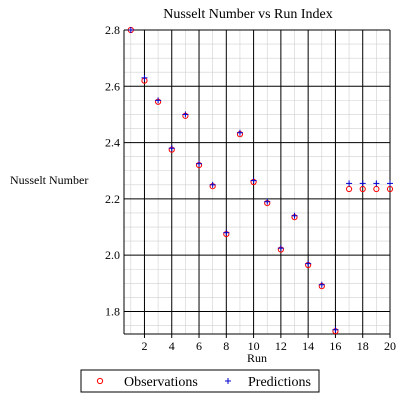 Image resolution: width=400 pixels, height=400 pixels. Describe the element at coordinates (281, 346) in the screenshot. I see `x-tick-label: 12` at that location.